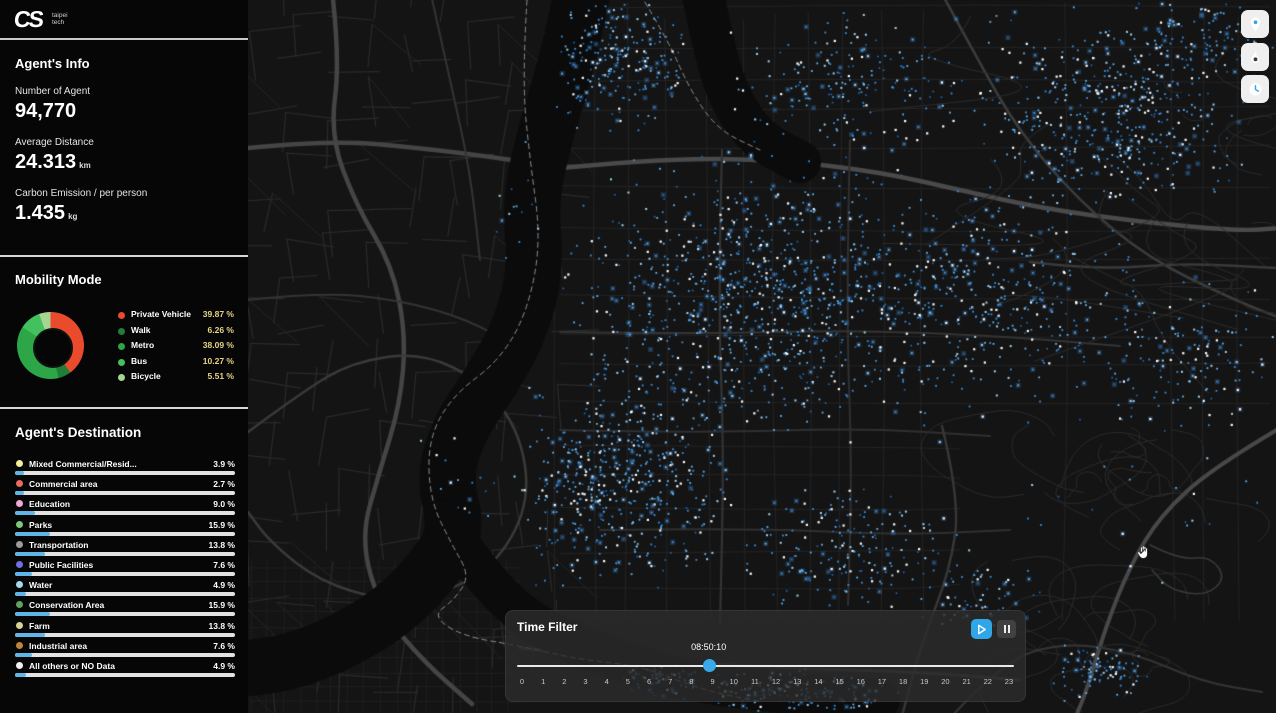 The width and height of the screenshot is (1276, 713). Describe the element at coordinates (945, 681) in the screenshot. I see `time-tick-label: 20` at that location.